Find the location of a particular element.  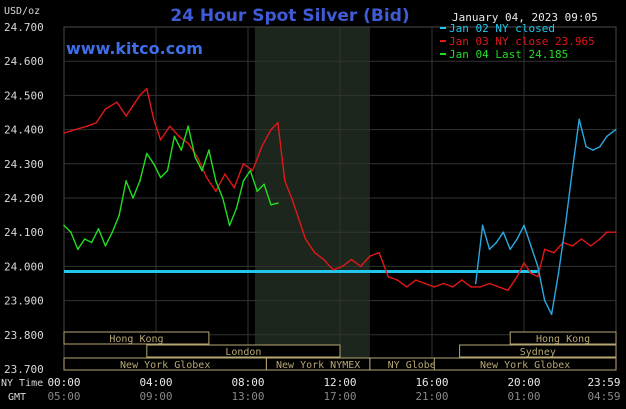

session-label: London is located at coordinates (243, 352).